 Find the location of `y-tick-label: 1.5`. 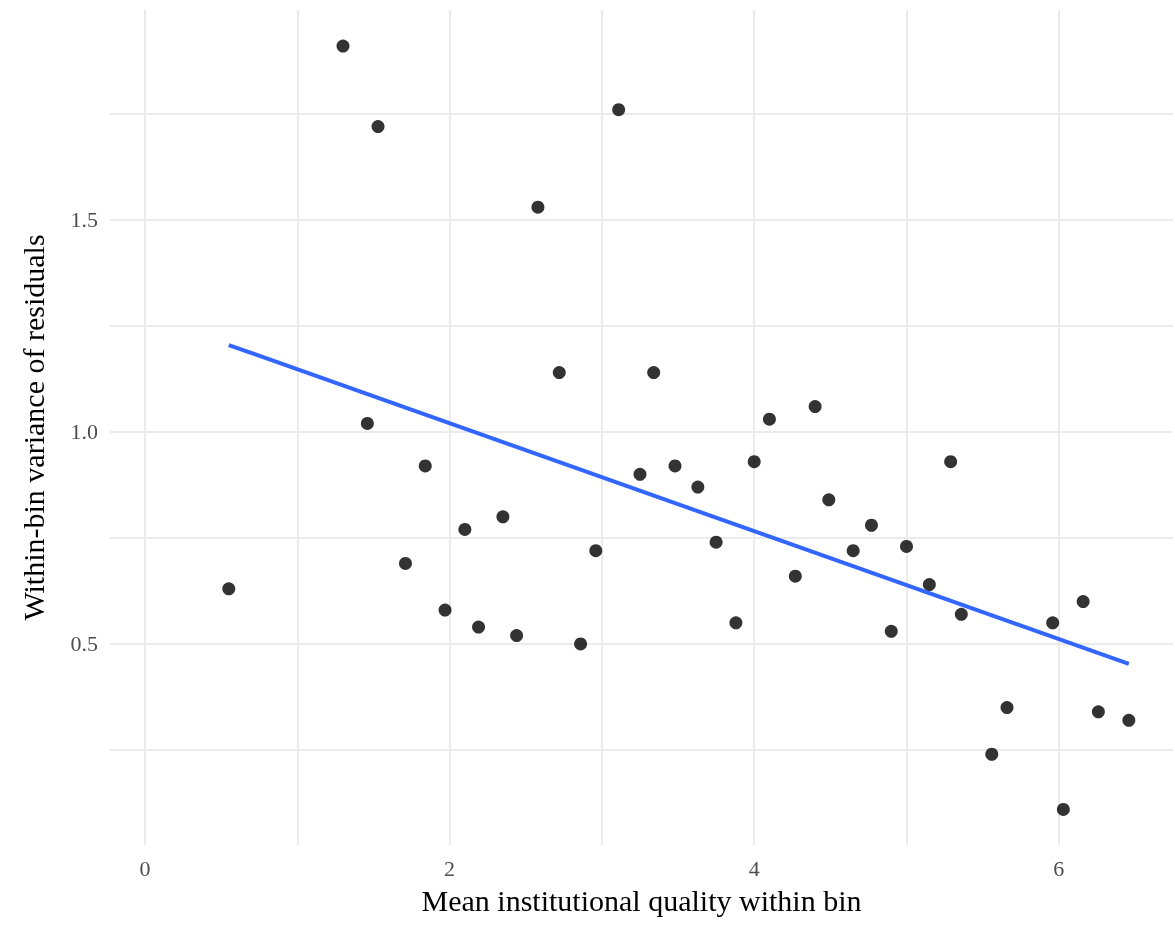

y-tick-label: 1.5 is located at coordinates (84, 220).